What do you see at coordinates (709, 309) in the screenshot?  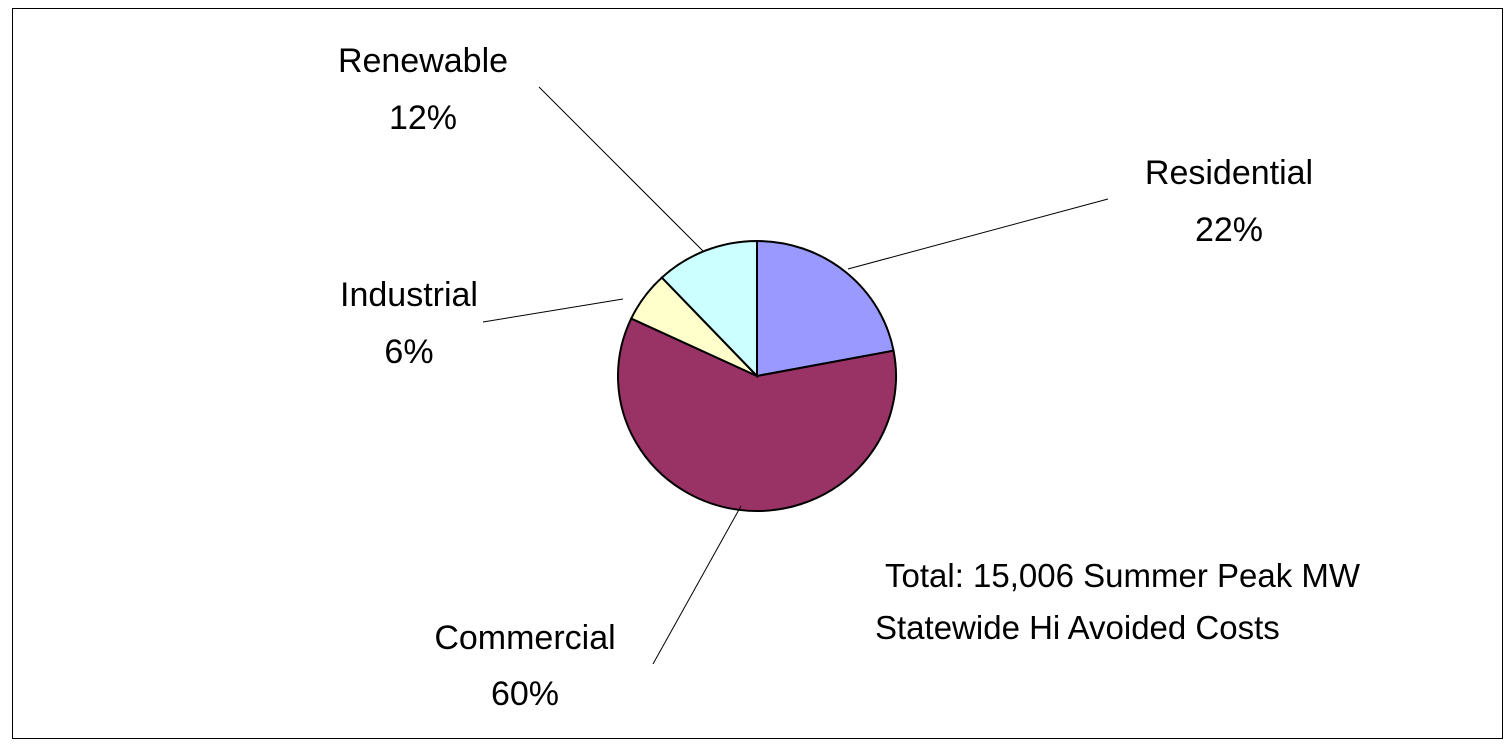 I see `slice-renewable` at bounding box center [709, 309].